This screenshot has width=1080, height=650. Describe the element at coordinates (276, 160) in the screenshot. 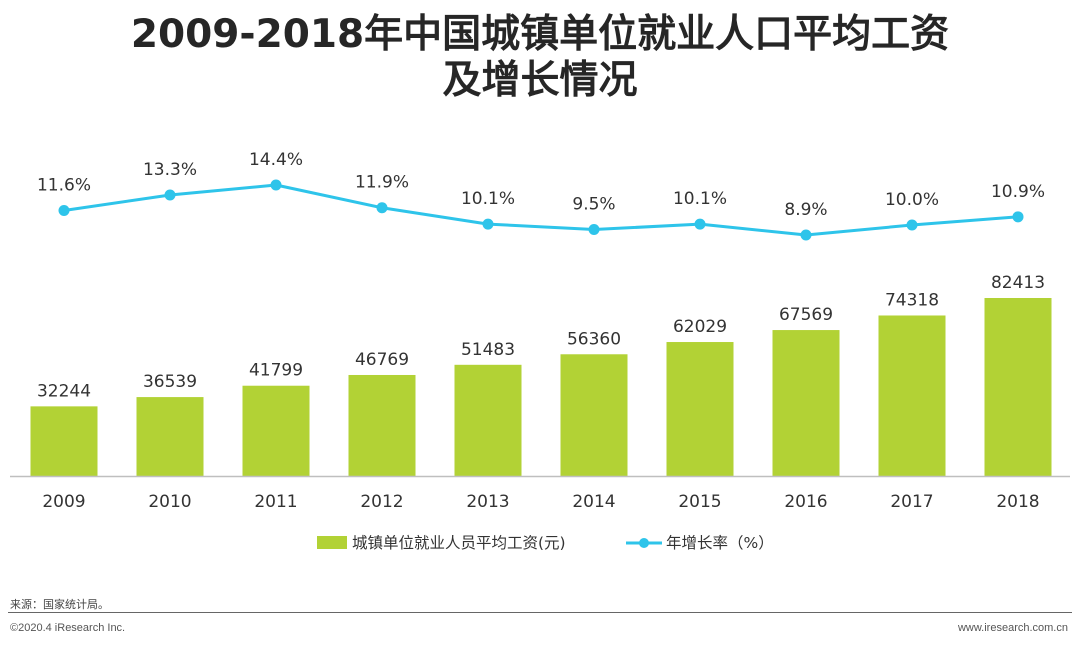

I see `growth-label-2011: 14.4%` at that location.